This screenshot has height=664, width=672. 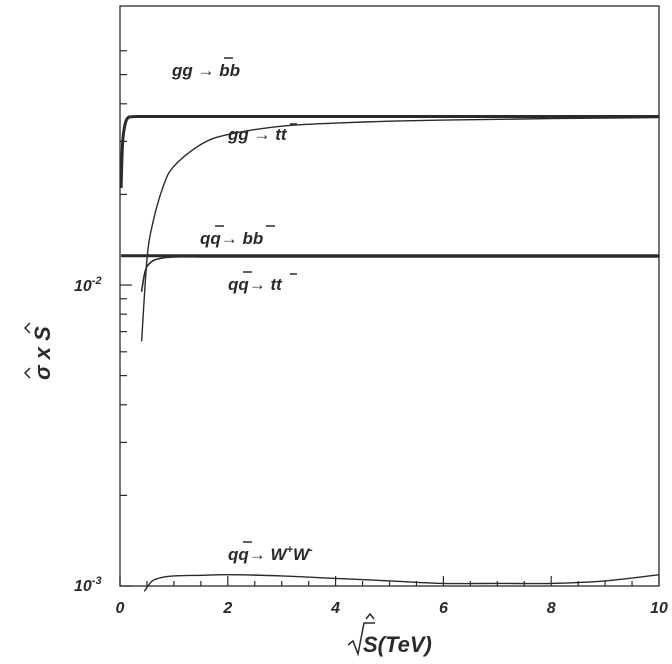 What do you see at coordinates (659, 608) in the screenshot?
I see `x-tick-label-10: 10` at bounding box center [659, 608].